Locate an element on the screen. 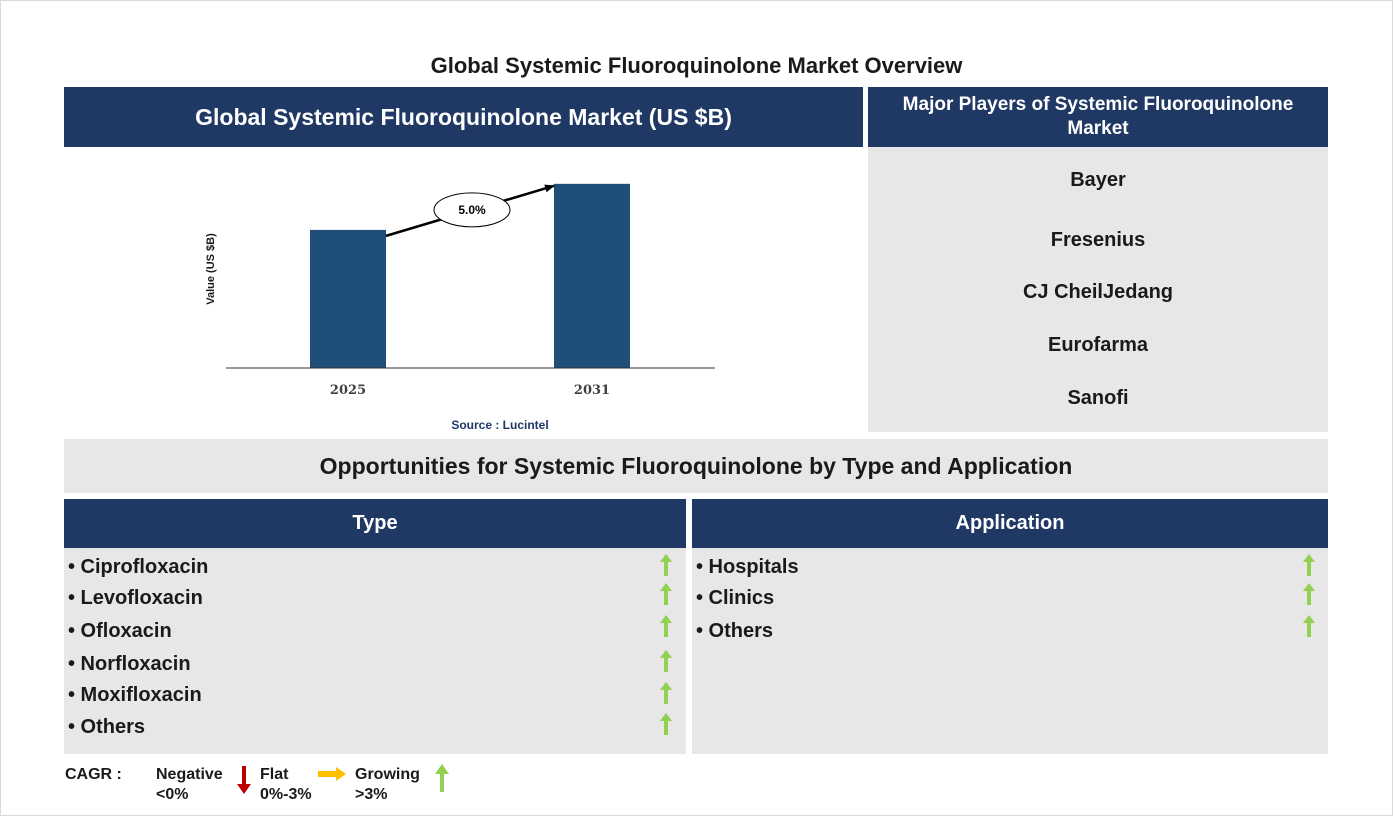 This screenshot has width=1393, height=816. player-name: Fresenius is located at coordinates (1098, 240).